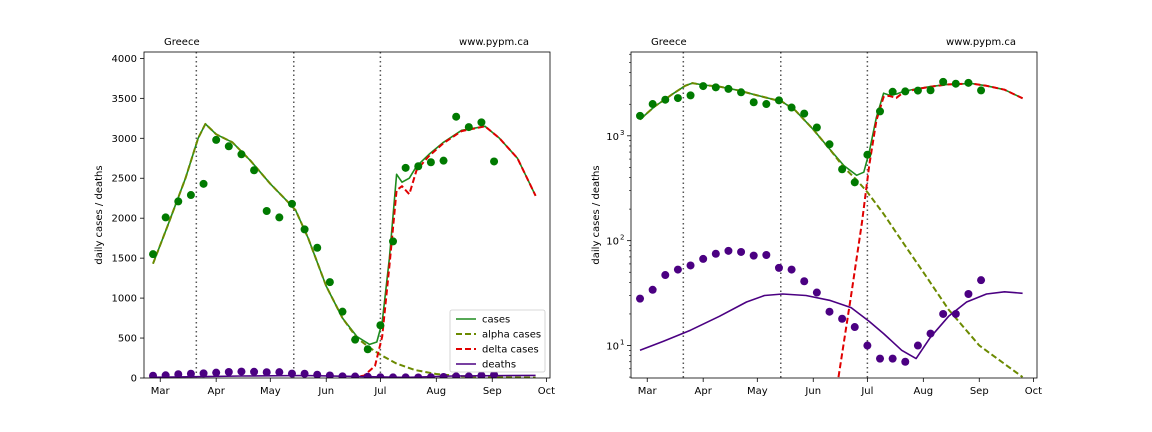  I want to click on y-tick-label: 10, so click(612, 242).